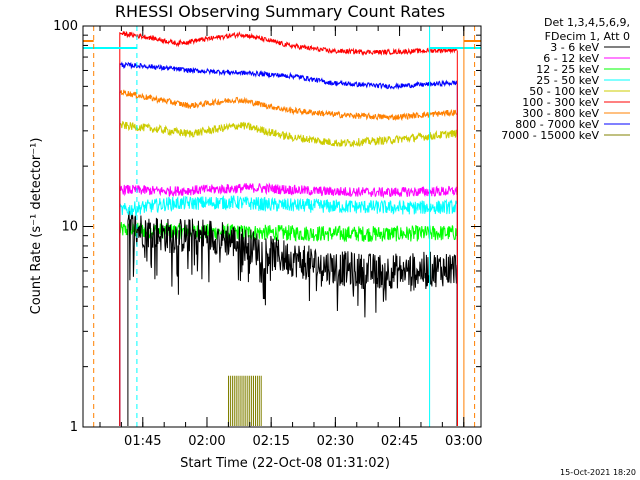 Image resolution: width=640 pixels, height=480 pixels. Describe the element at coordinates (270, 441) in the screenshot. I see `x-tick-label: 02:15` at that location.